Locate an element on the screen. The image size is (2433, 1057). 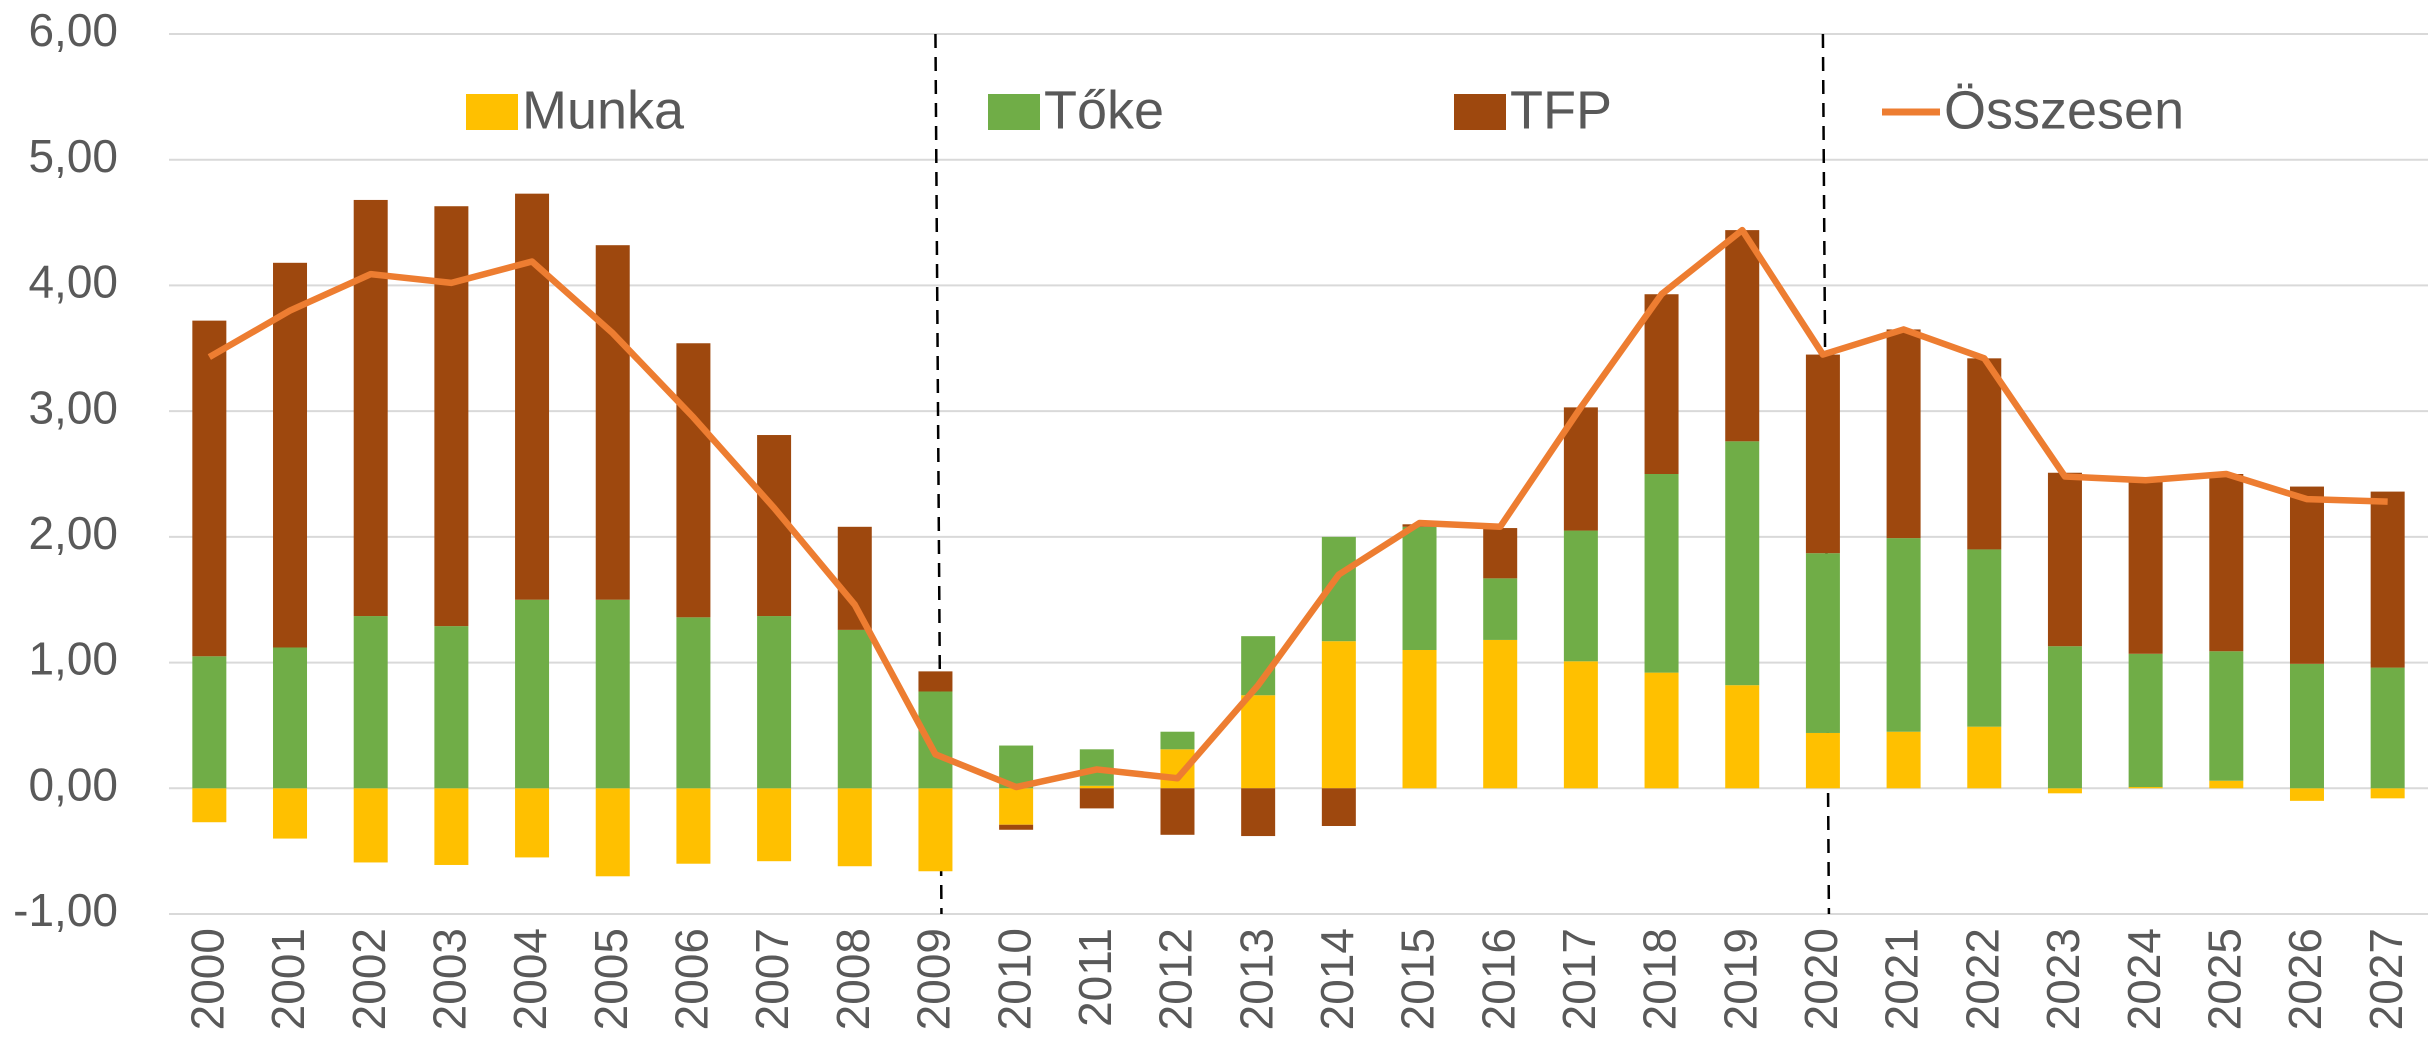
x-tick-label: 2021 is located at coordinates (1902, 979).